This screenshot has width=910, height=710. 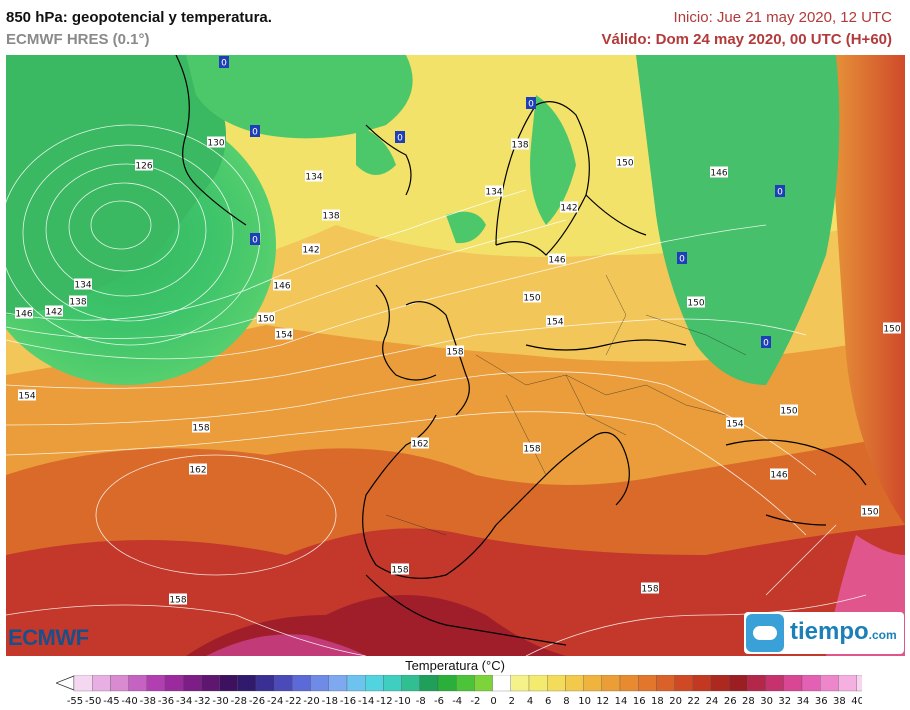 I want to click on legend-tick-label: 22, so click(x=693, y=701).